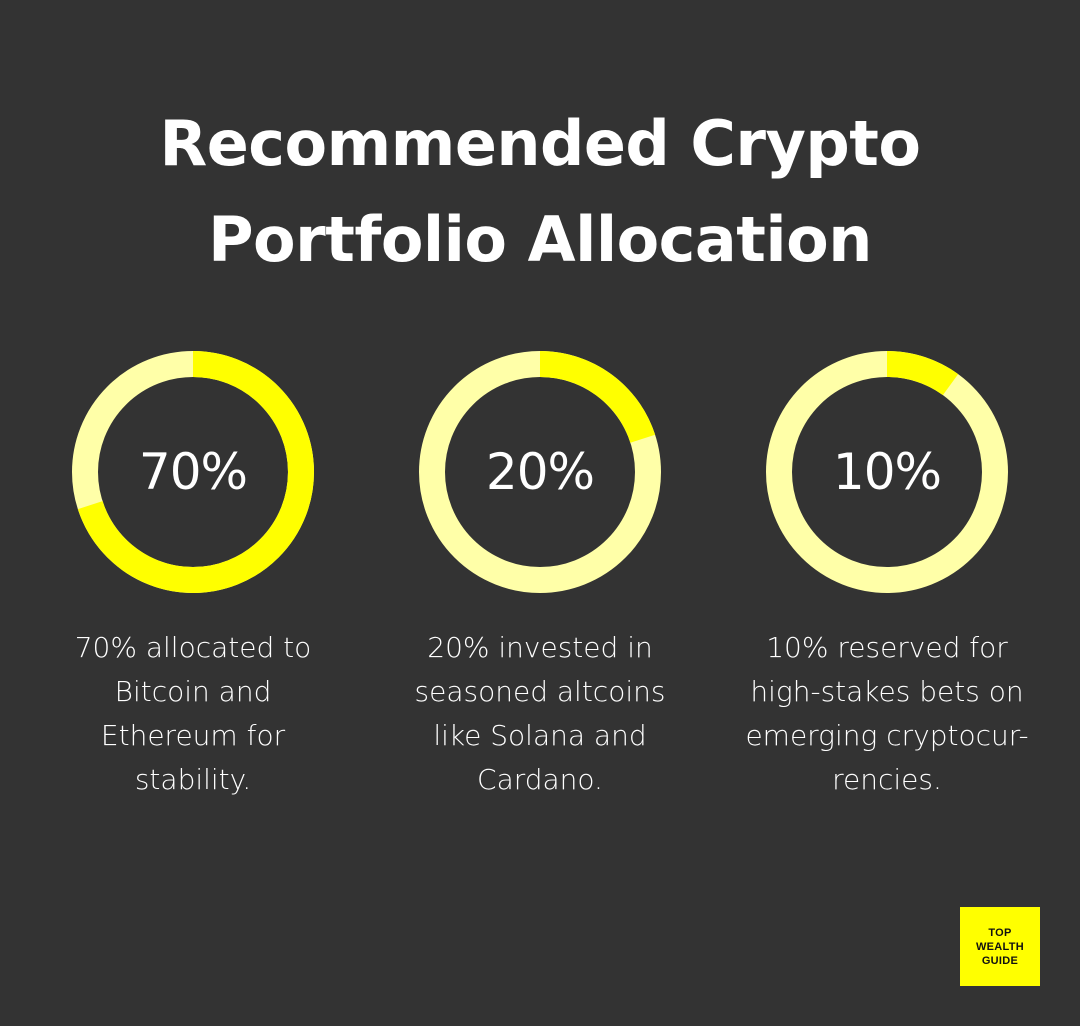 The width and height of the screenshot is (1080, 1026). Describe the element at coordinates (887, 647) in the screenshot. I see `description-3-line-1: 10% reserved for` at that location.